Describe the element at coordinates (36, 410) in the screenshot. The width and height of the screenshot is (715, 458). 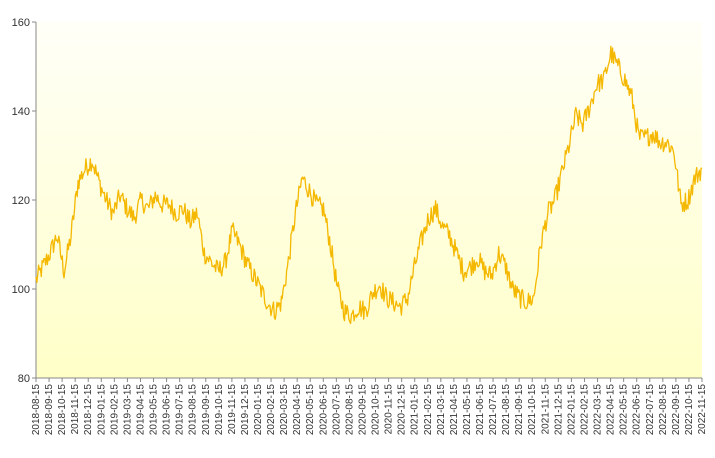
I see `x-tick-label: 2018-08-15` at that location.